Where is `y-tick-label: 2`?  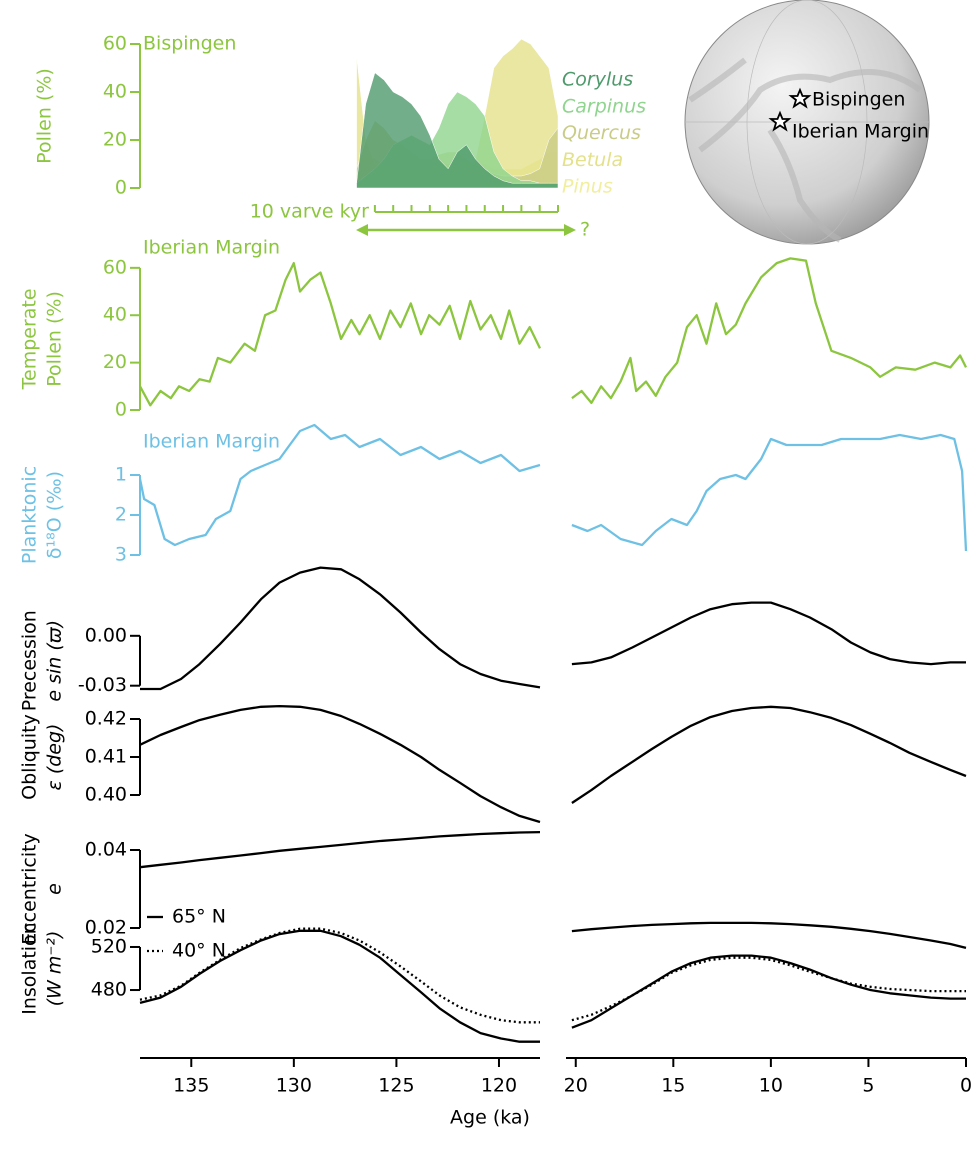
y-tick-label: 2 is located at coordinates (121, 515).